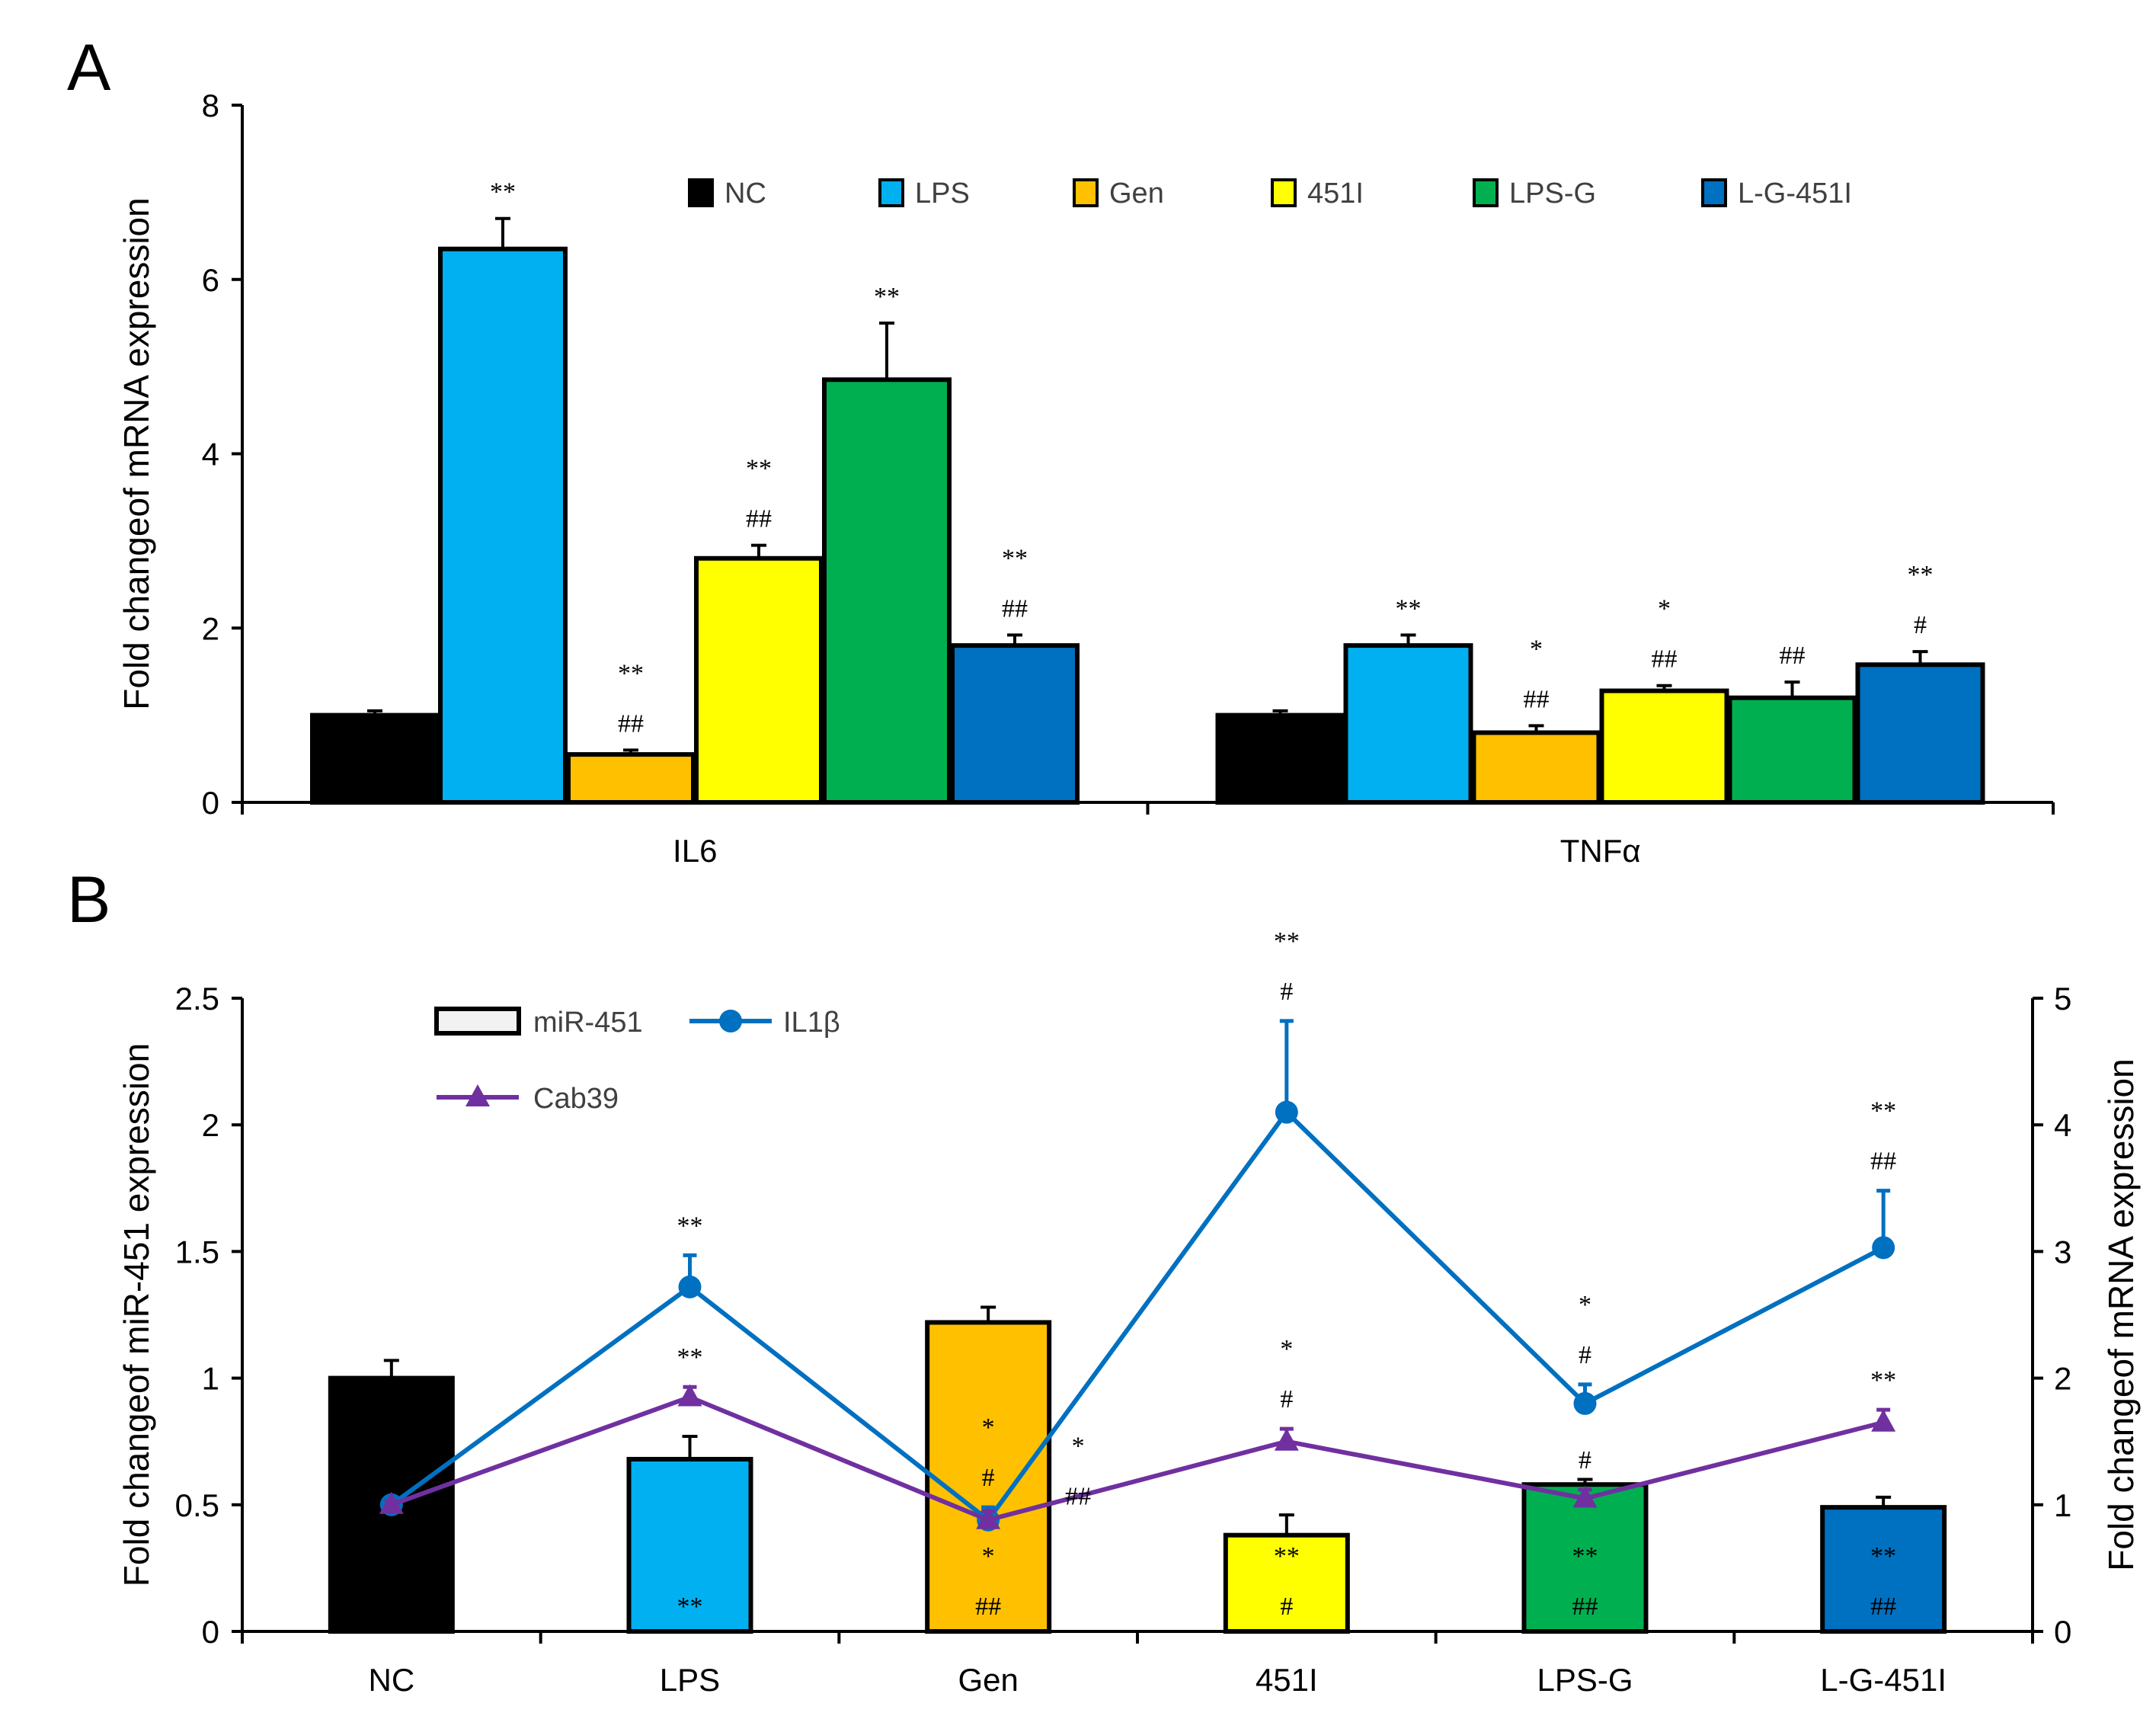 This screenshot has height=1716, width=2156. I want to click on marker-il1-lps-g, so click(1585, 1403).